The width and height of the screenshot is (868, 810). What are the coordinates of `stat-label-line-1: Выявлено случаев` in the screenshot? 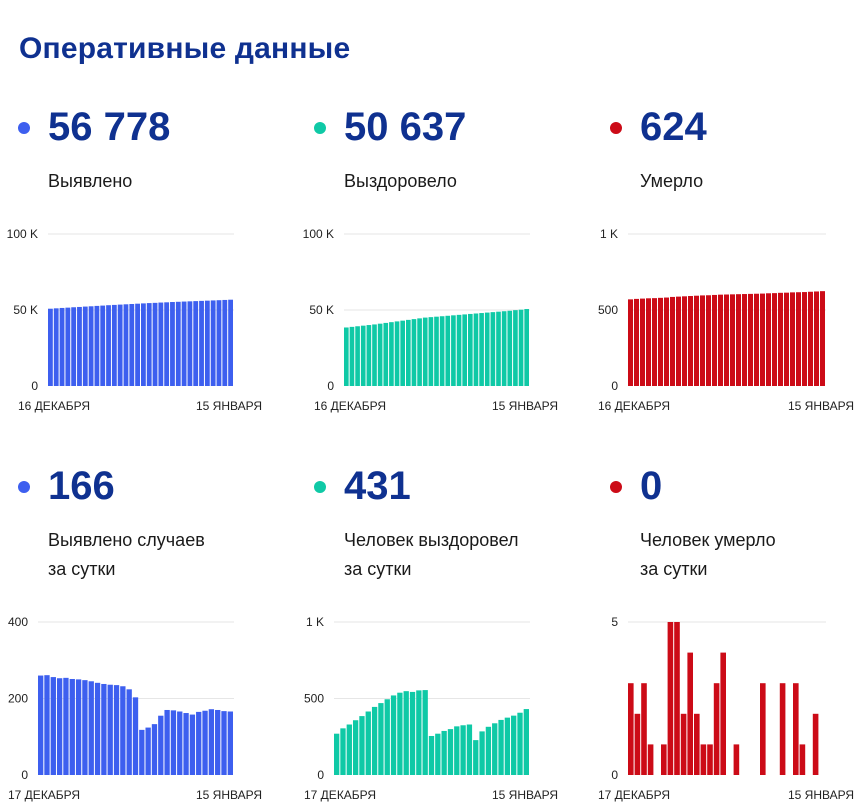 It's located at (126, 540).